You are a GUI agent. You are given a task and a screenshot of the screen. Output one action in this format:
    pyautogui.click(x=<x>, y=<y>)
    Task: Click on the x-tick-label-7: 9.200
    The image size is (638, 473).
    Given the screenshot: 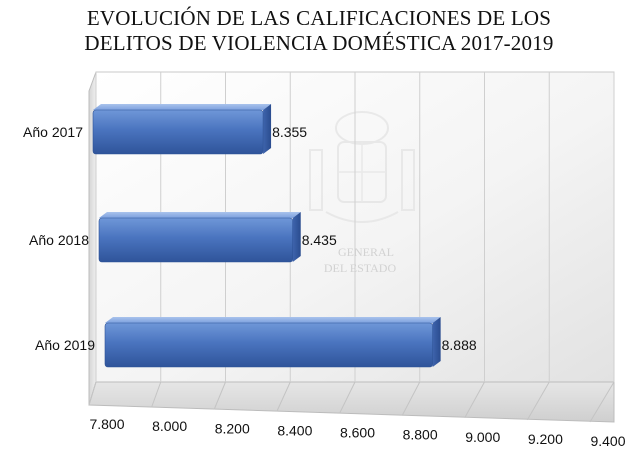 What is the action you would take?
    pyautogui.click(x=545, y=439)
    